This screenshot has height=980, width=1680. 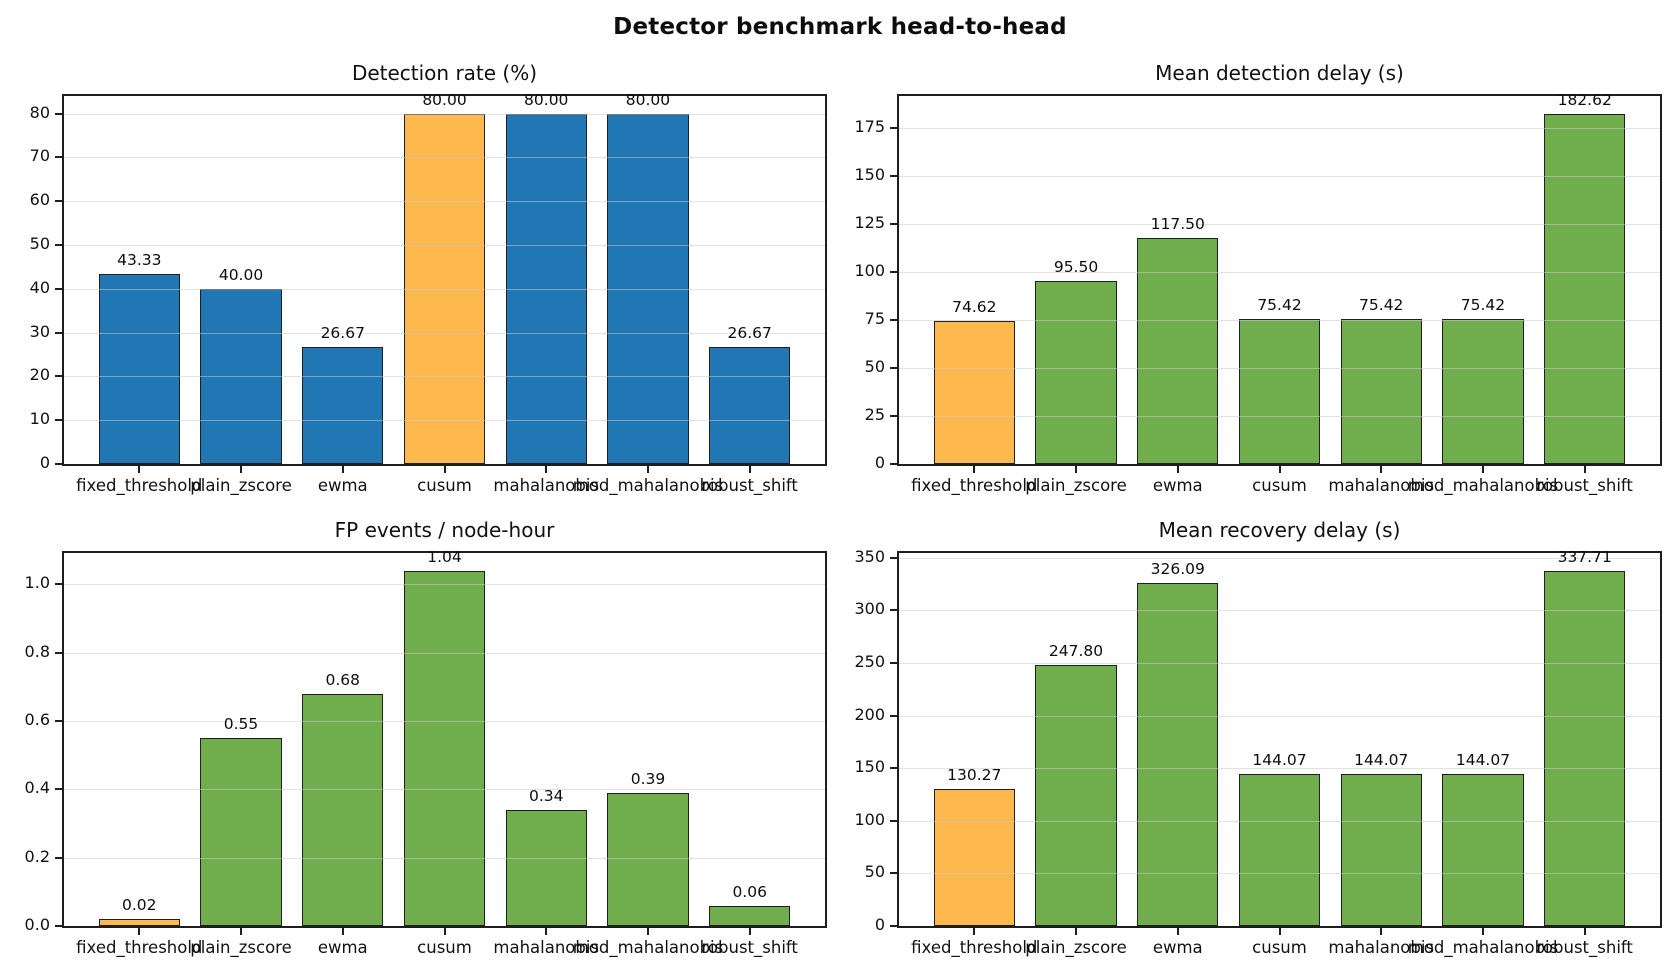 What do you see at coordinates (974, 306) in the screenshot?
I see `bar-value-label: 74.62` at bounding box center [974, 306].